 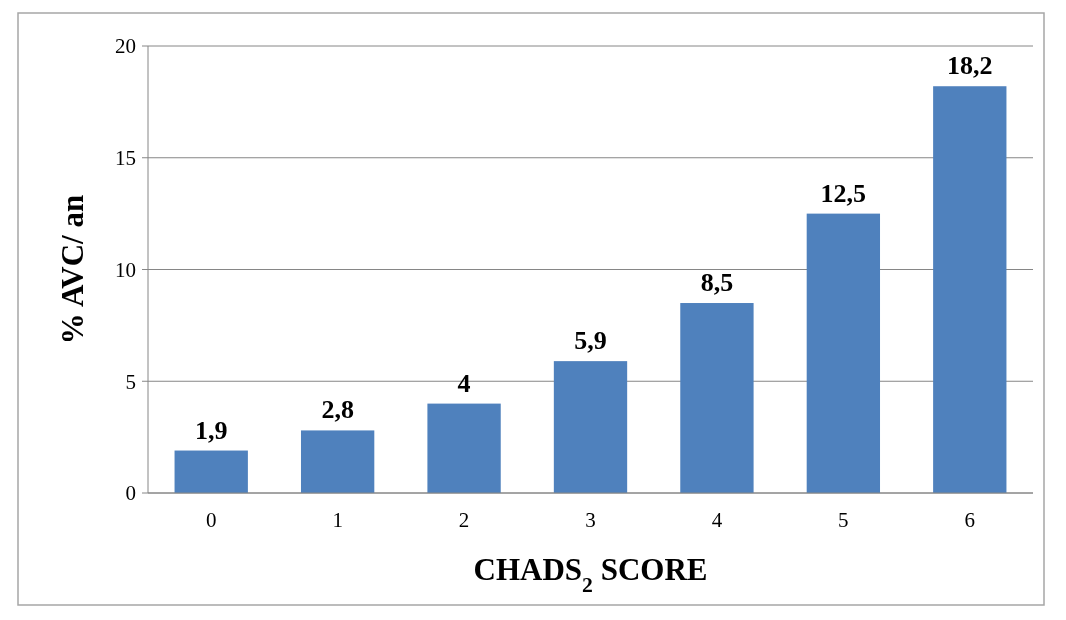 I want to click on y-tick-label: 10, so click(x=125, y=269).